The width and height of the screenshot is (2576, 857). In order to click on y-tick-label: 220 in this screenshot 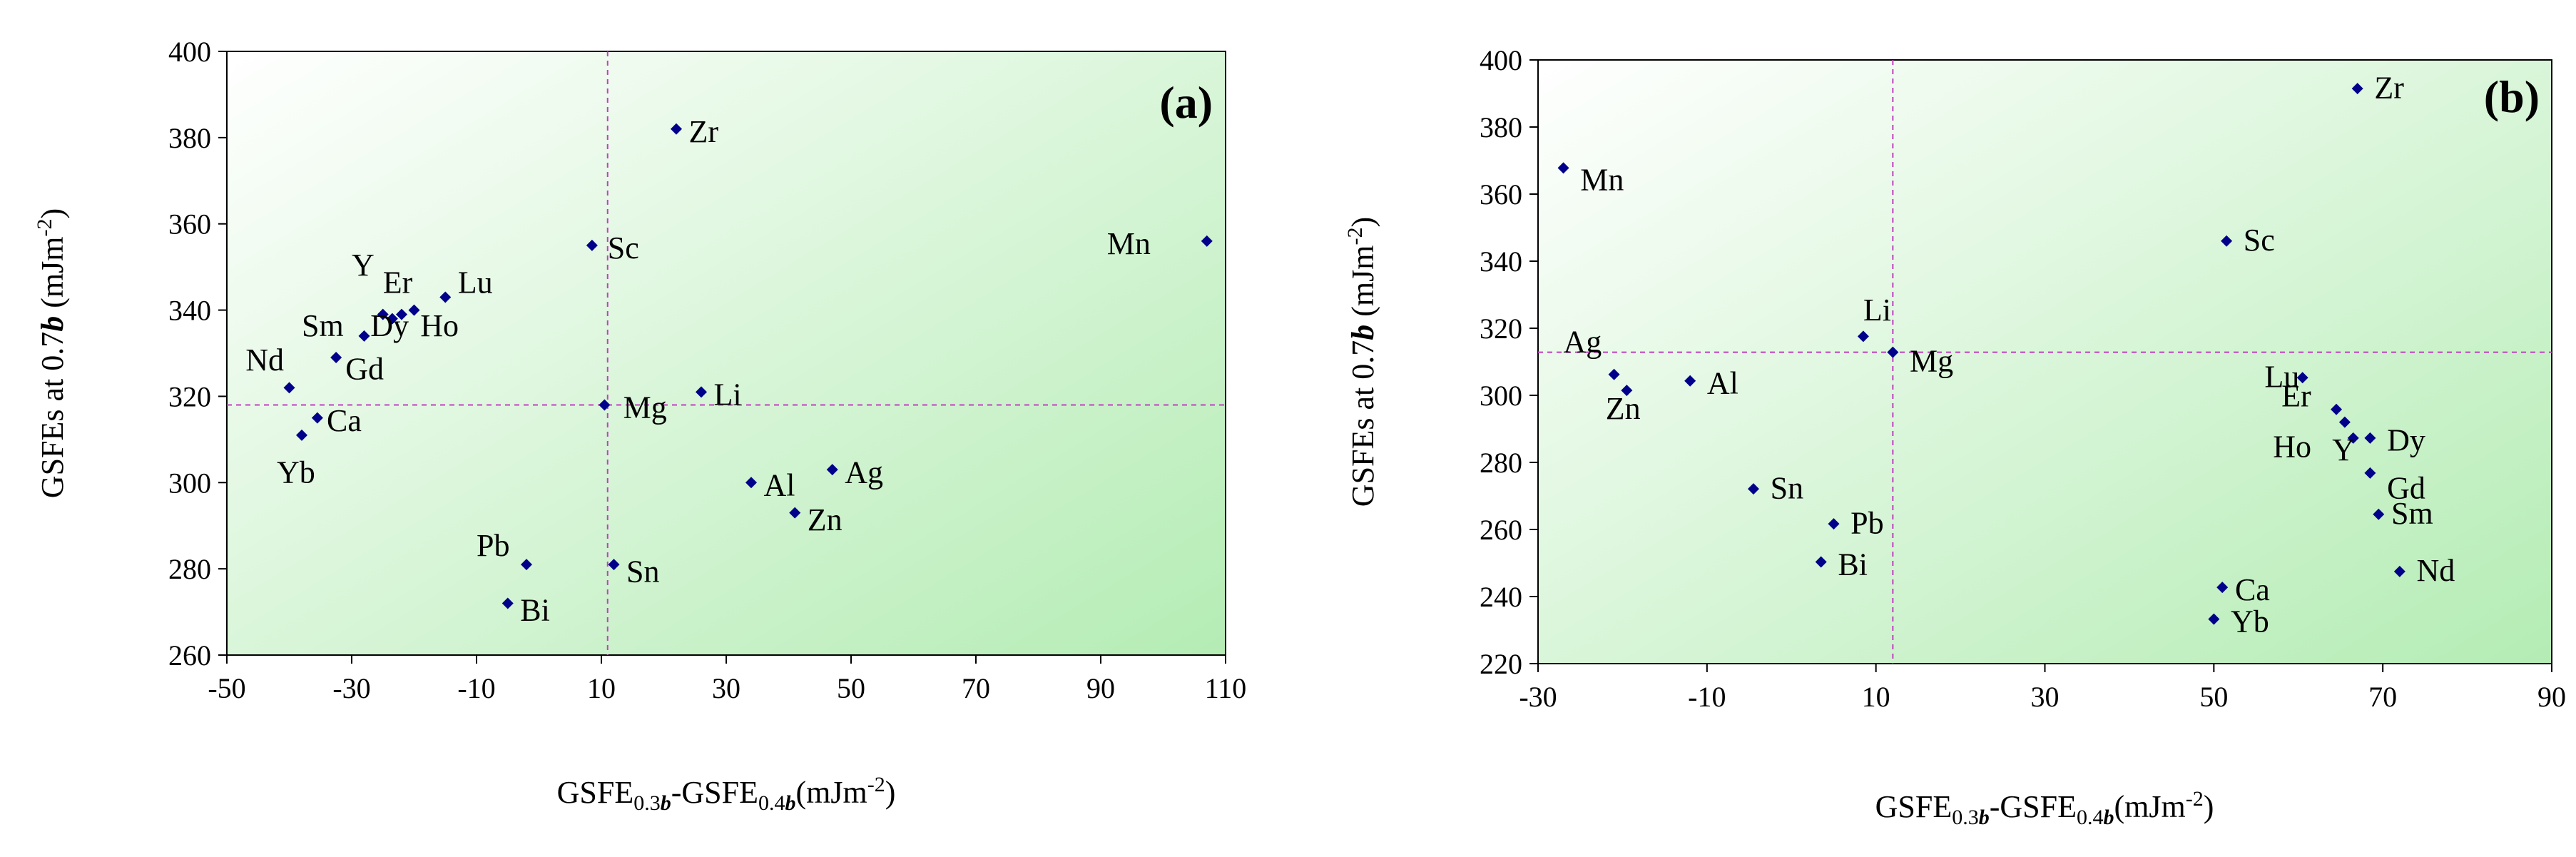, I will do `click(1501, 664)`.